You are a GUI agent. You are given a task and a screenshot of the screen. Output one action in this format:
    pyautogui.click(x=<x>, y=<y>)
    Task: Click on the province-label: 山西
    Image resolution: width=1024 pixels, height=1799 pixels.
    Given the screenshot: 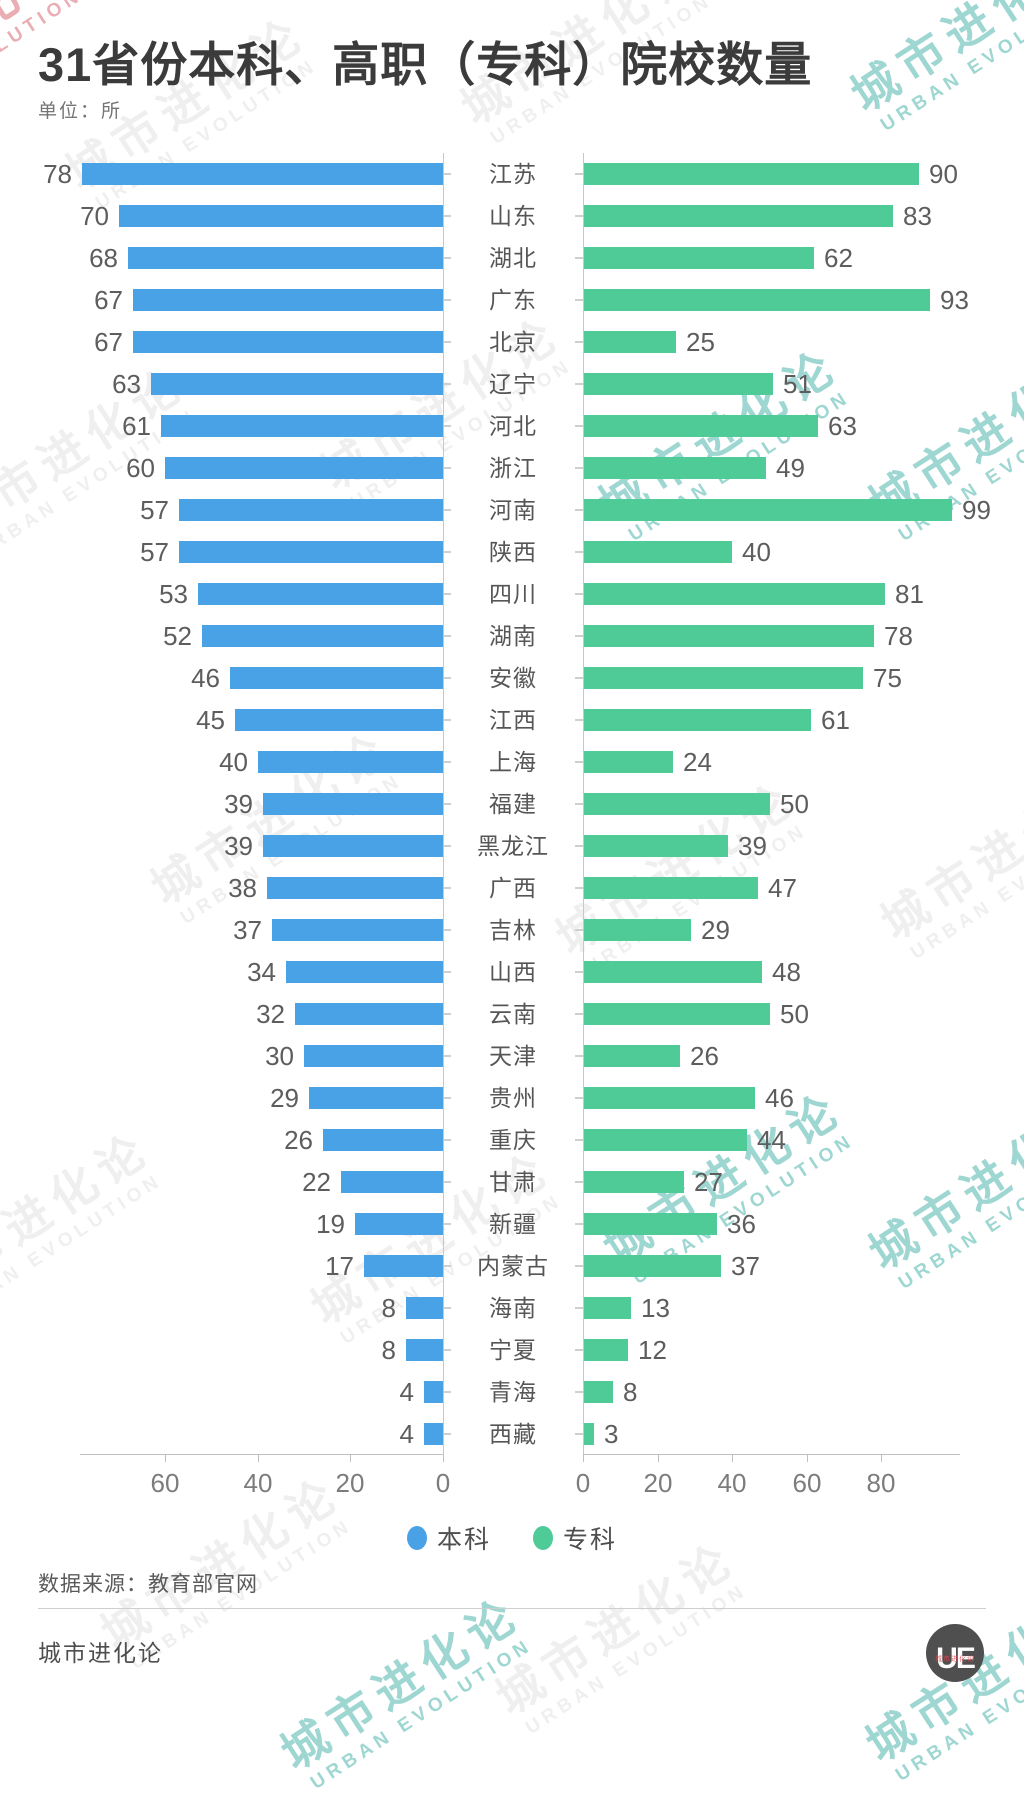 What is the action you would take?
    pyautogui.click(x=513, y=972)
    